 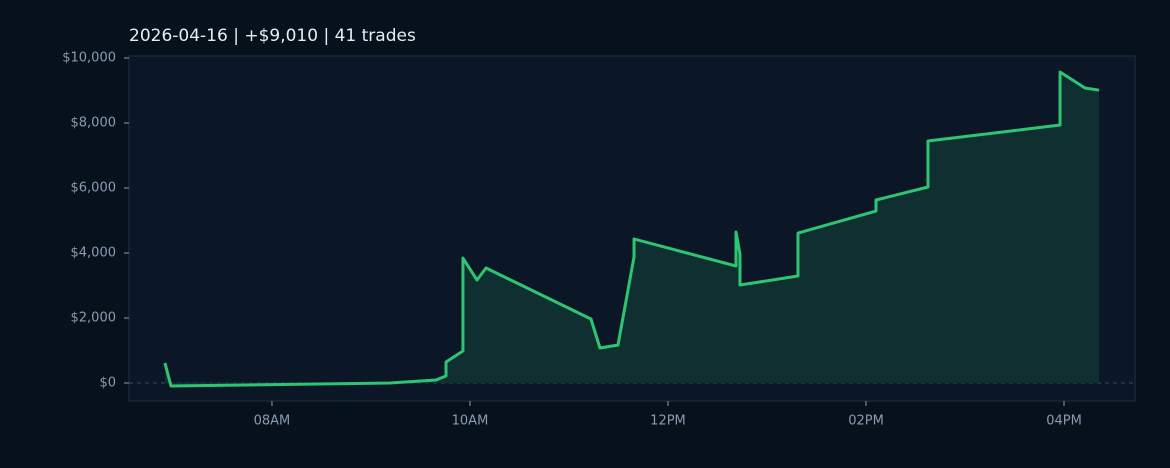 What do you see at coordinates (668, 421) in the screenshot?
I see `x-tick-label: 12PM` at bounding box center [668, 421].